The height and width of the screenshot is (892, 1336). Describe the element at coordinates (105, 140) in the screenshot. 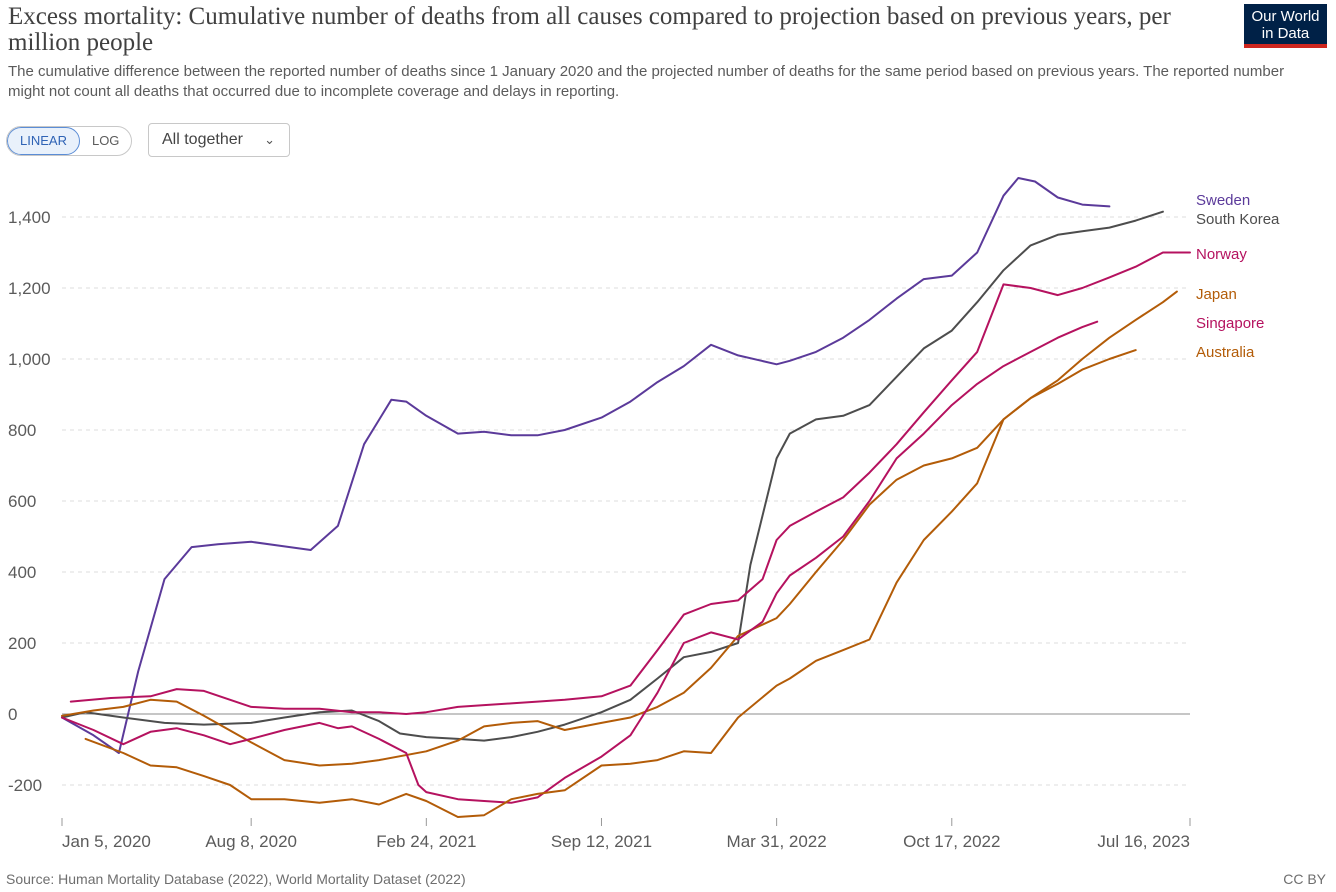

I see `log-scale-button: LOG` at that location.